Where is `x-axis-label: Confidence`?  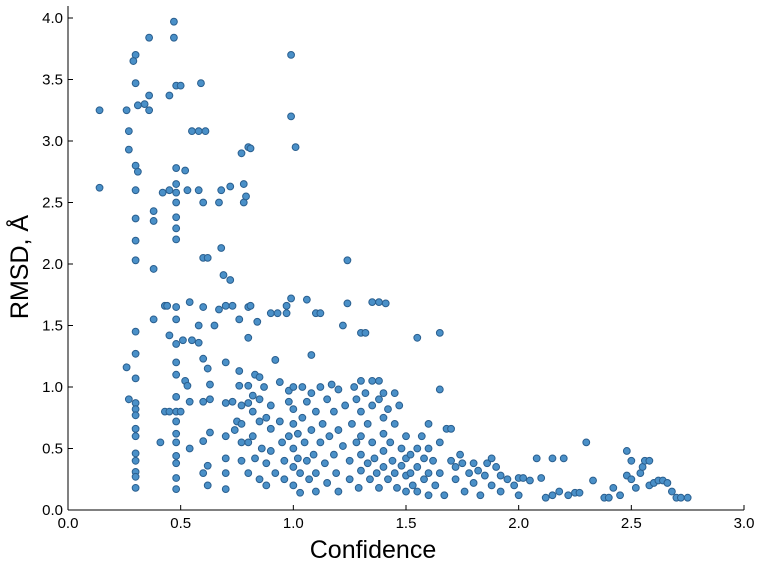
x-axis-label: Confidence is located at coordinates (373, 550).